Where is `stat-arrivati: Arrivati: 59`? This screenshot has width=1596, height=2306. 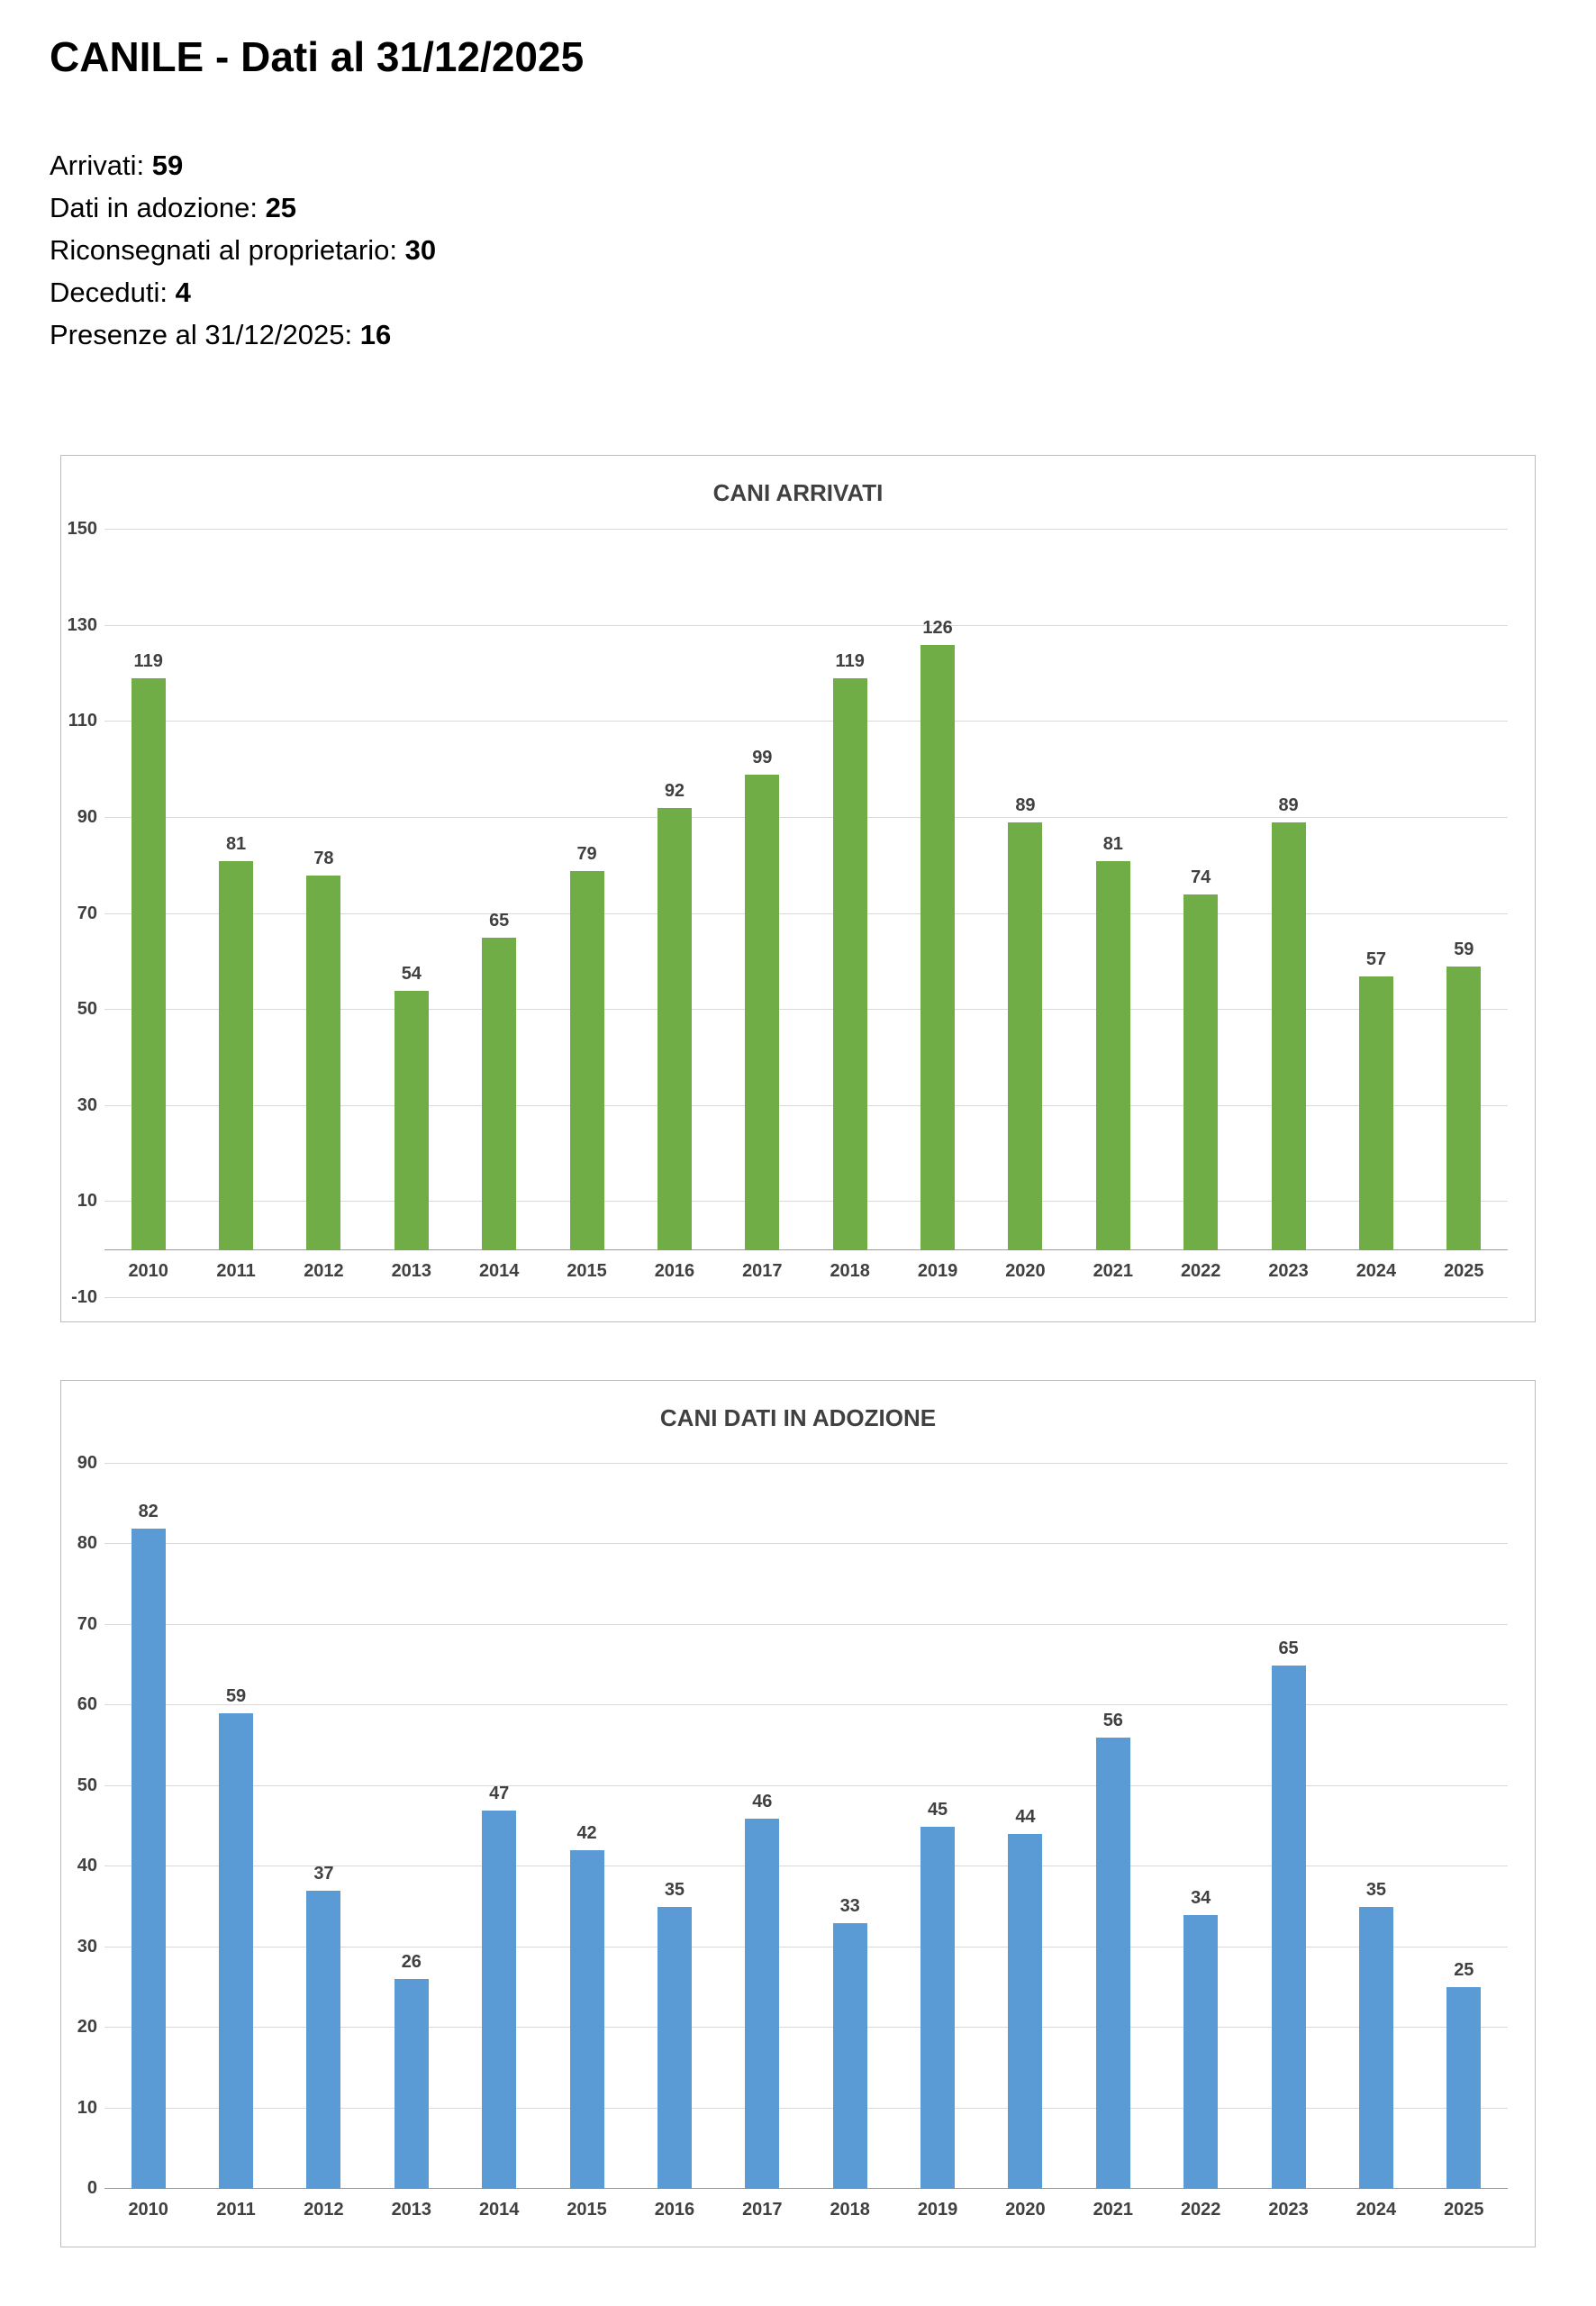
stat-arrivati: Arrivati: 59 is located at coordinates (243, 165).